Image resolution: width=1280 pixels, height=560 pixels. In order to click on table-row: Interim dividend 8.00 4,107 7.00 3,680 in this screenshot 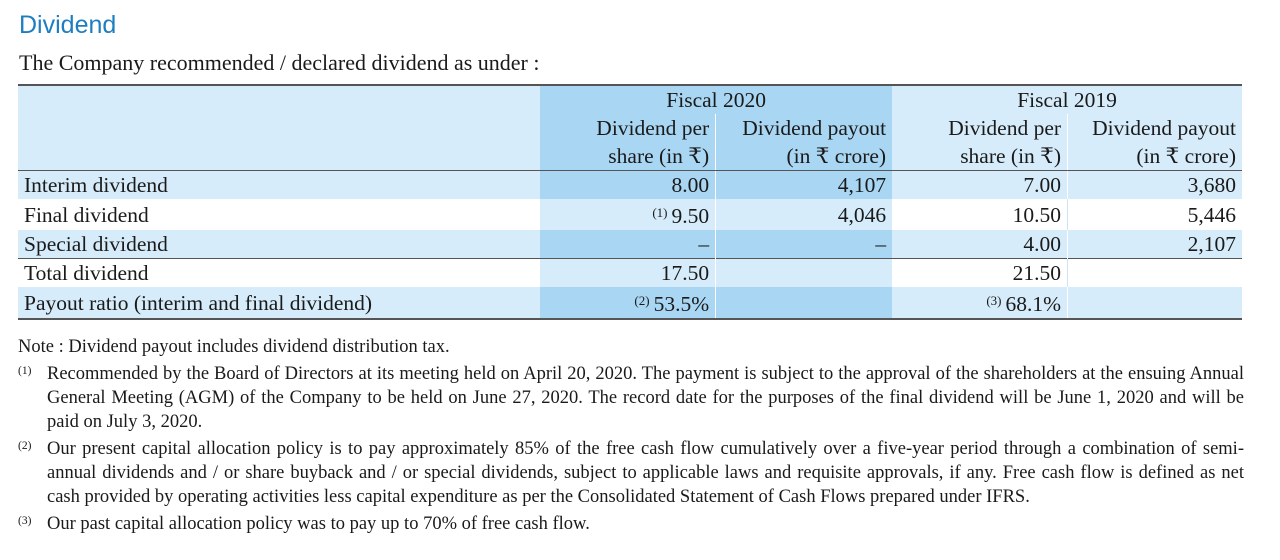, I will do `click(630, 184)`.